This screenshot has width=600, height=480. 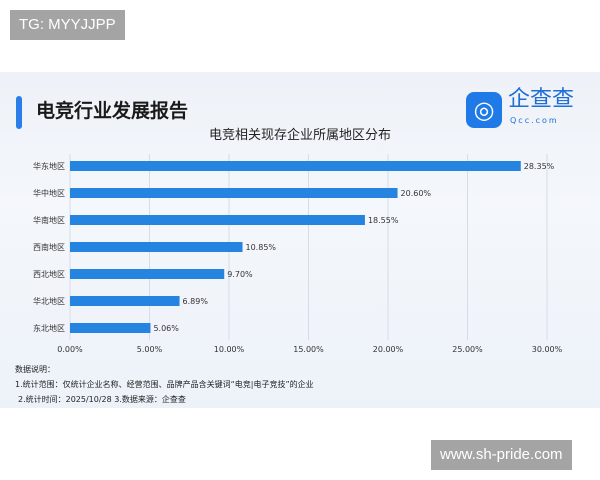 What do you see at coordinates (467, 349) in the screenshot?
I see `x-tick-label: 25.00%` at bounding box center [467, 349].